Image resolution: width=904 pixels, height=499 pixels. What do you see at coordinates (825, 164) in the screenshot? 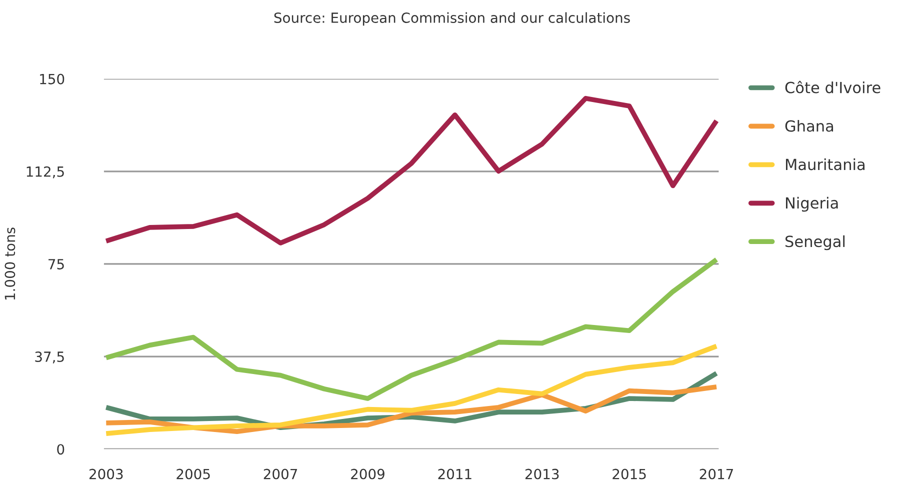
I see `legend-label: Mauritania` at bounding box center [825, 164].